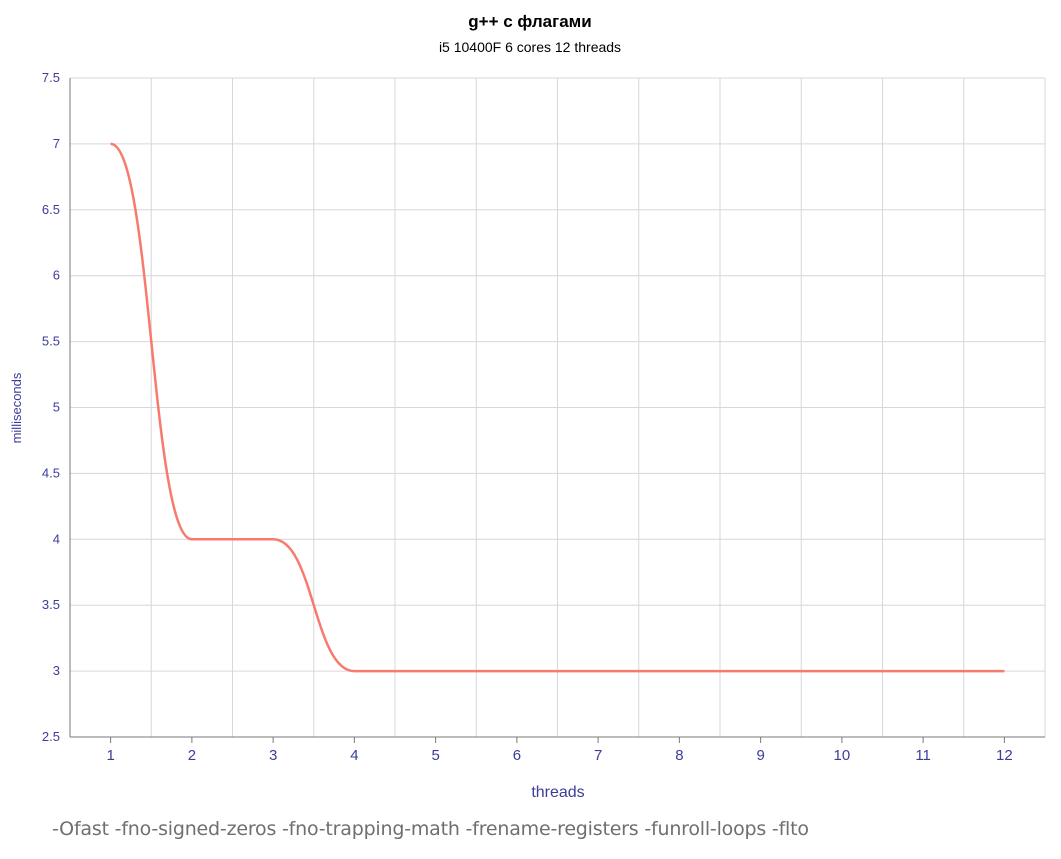 The height and width of the screenshot is (859, 1061). What do you see at coordinates (530, 47) in the screenshot?
I see `chart-subtitle: i5 10400F 6 cores 12 threads` at bounding box center [530, 47].